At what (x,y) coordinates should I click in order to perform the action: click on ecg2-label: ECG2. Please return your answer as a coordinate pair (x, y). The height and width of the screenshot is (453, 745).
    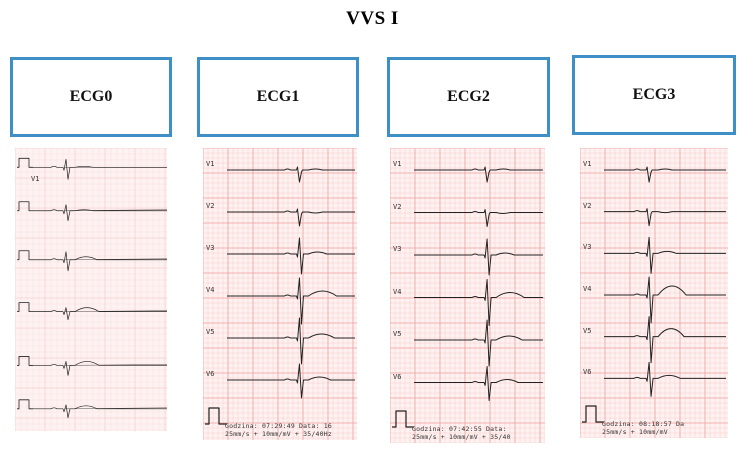
    Looking at the image, I should click on (468, 96).